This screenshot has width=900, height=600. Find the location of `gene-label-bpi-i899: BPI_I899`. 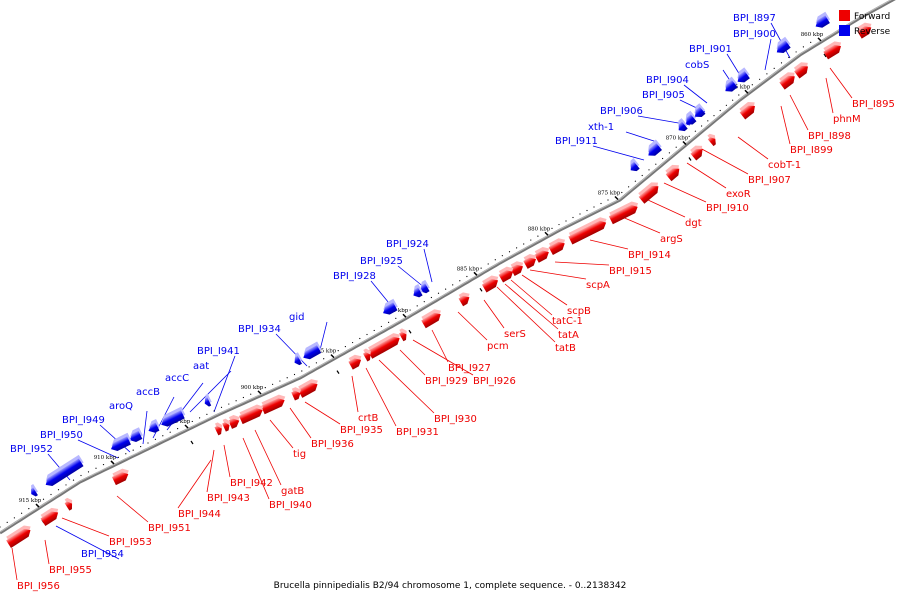

gene-label-bpi-i899: BPI_I899 is located at coordinates (811, 150).